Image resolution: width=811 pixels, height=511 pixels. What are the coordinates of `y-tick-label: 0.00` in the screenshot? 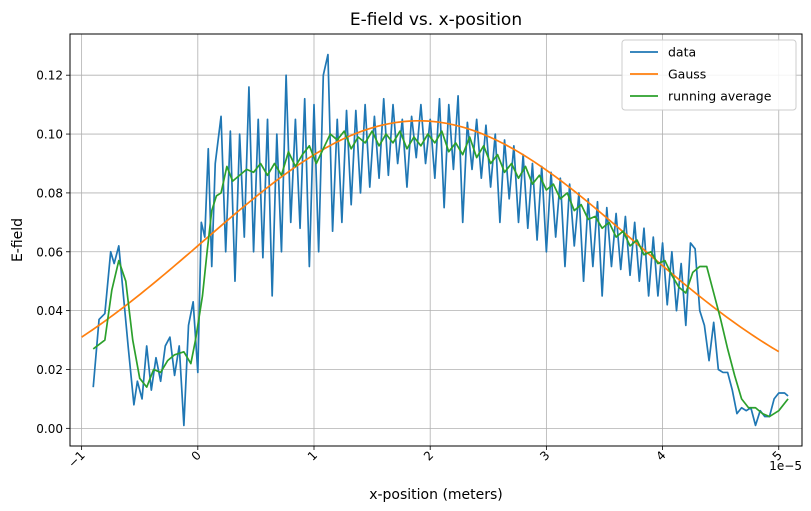 It's located at (49, 429).